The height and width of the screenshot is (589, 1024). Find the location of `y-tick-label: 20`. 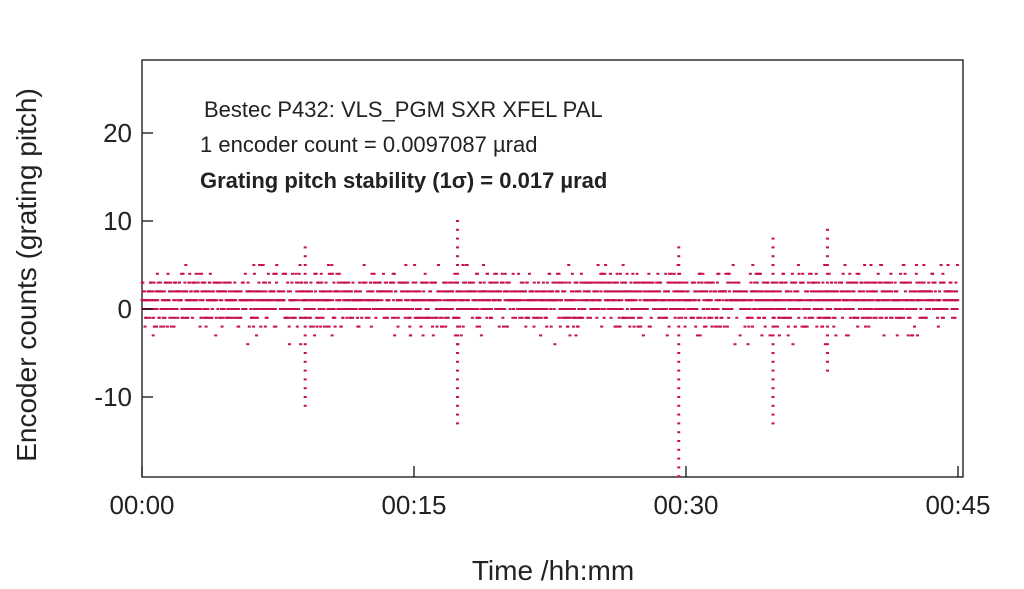

y-tick-label: 20 is located at coordinates (117, 133).